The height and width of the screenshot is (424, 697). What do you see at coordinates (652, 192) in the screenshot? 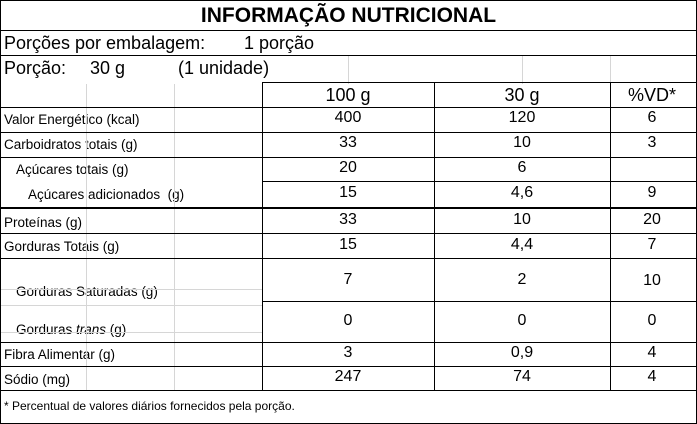
I see `row-added-sugars-vd: 9` at bounding box center [652, 192].